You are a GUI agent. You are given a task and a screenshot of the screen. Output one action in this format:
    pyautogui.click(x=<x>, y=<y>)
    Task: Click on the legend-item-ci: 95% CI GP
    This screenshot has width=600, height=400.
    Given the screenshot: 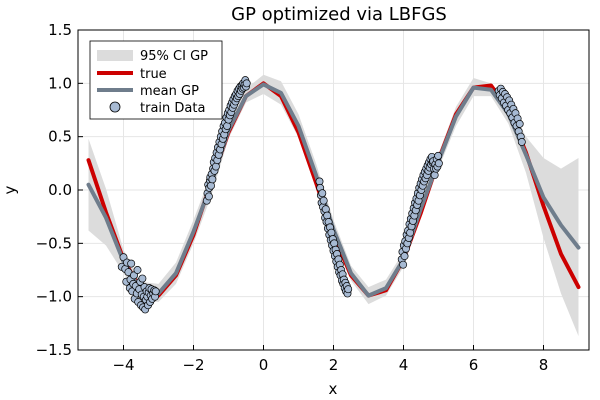 What is the action you would take?
    pyautogui.click(x=174, y=56)
    